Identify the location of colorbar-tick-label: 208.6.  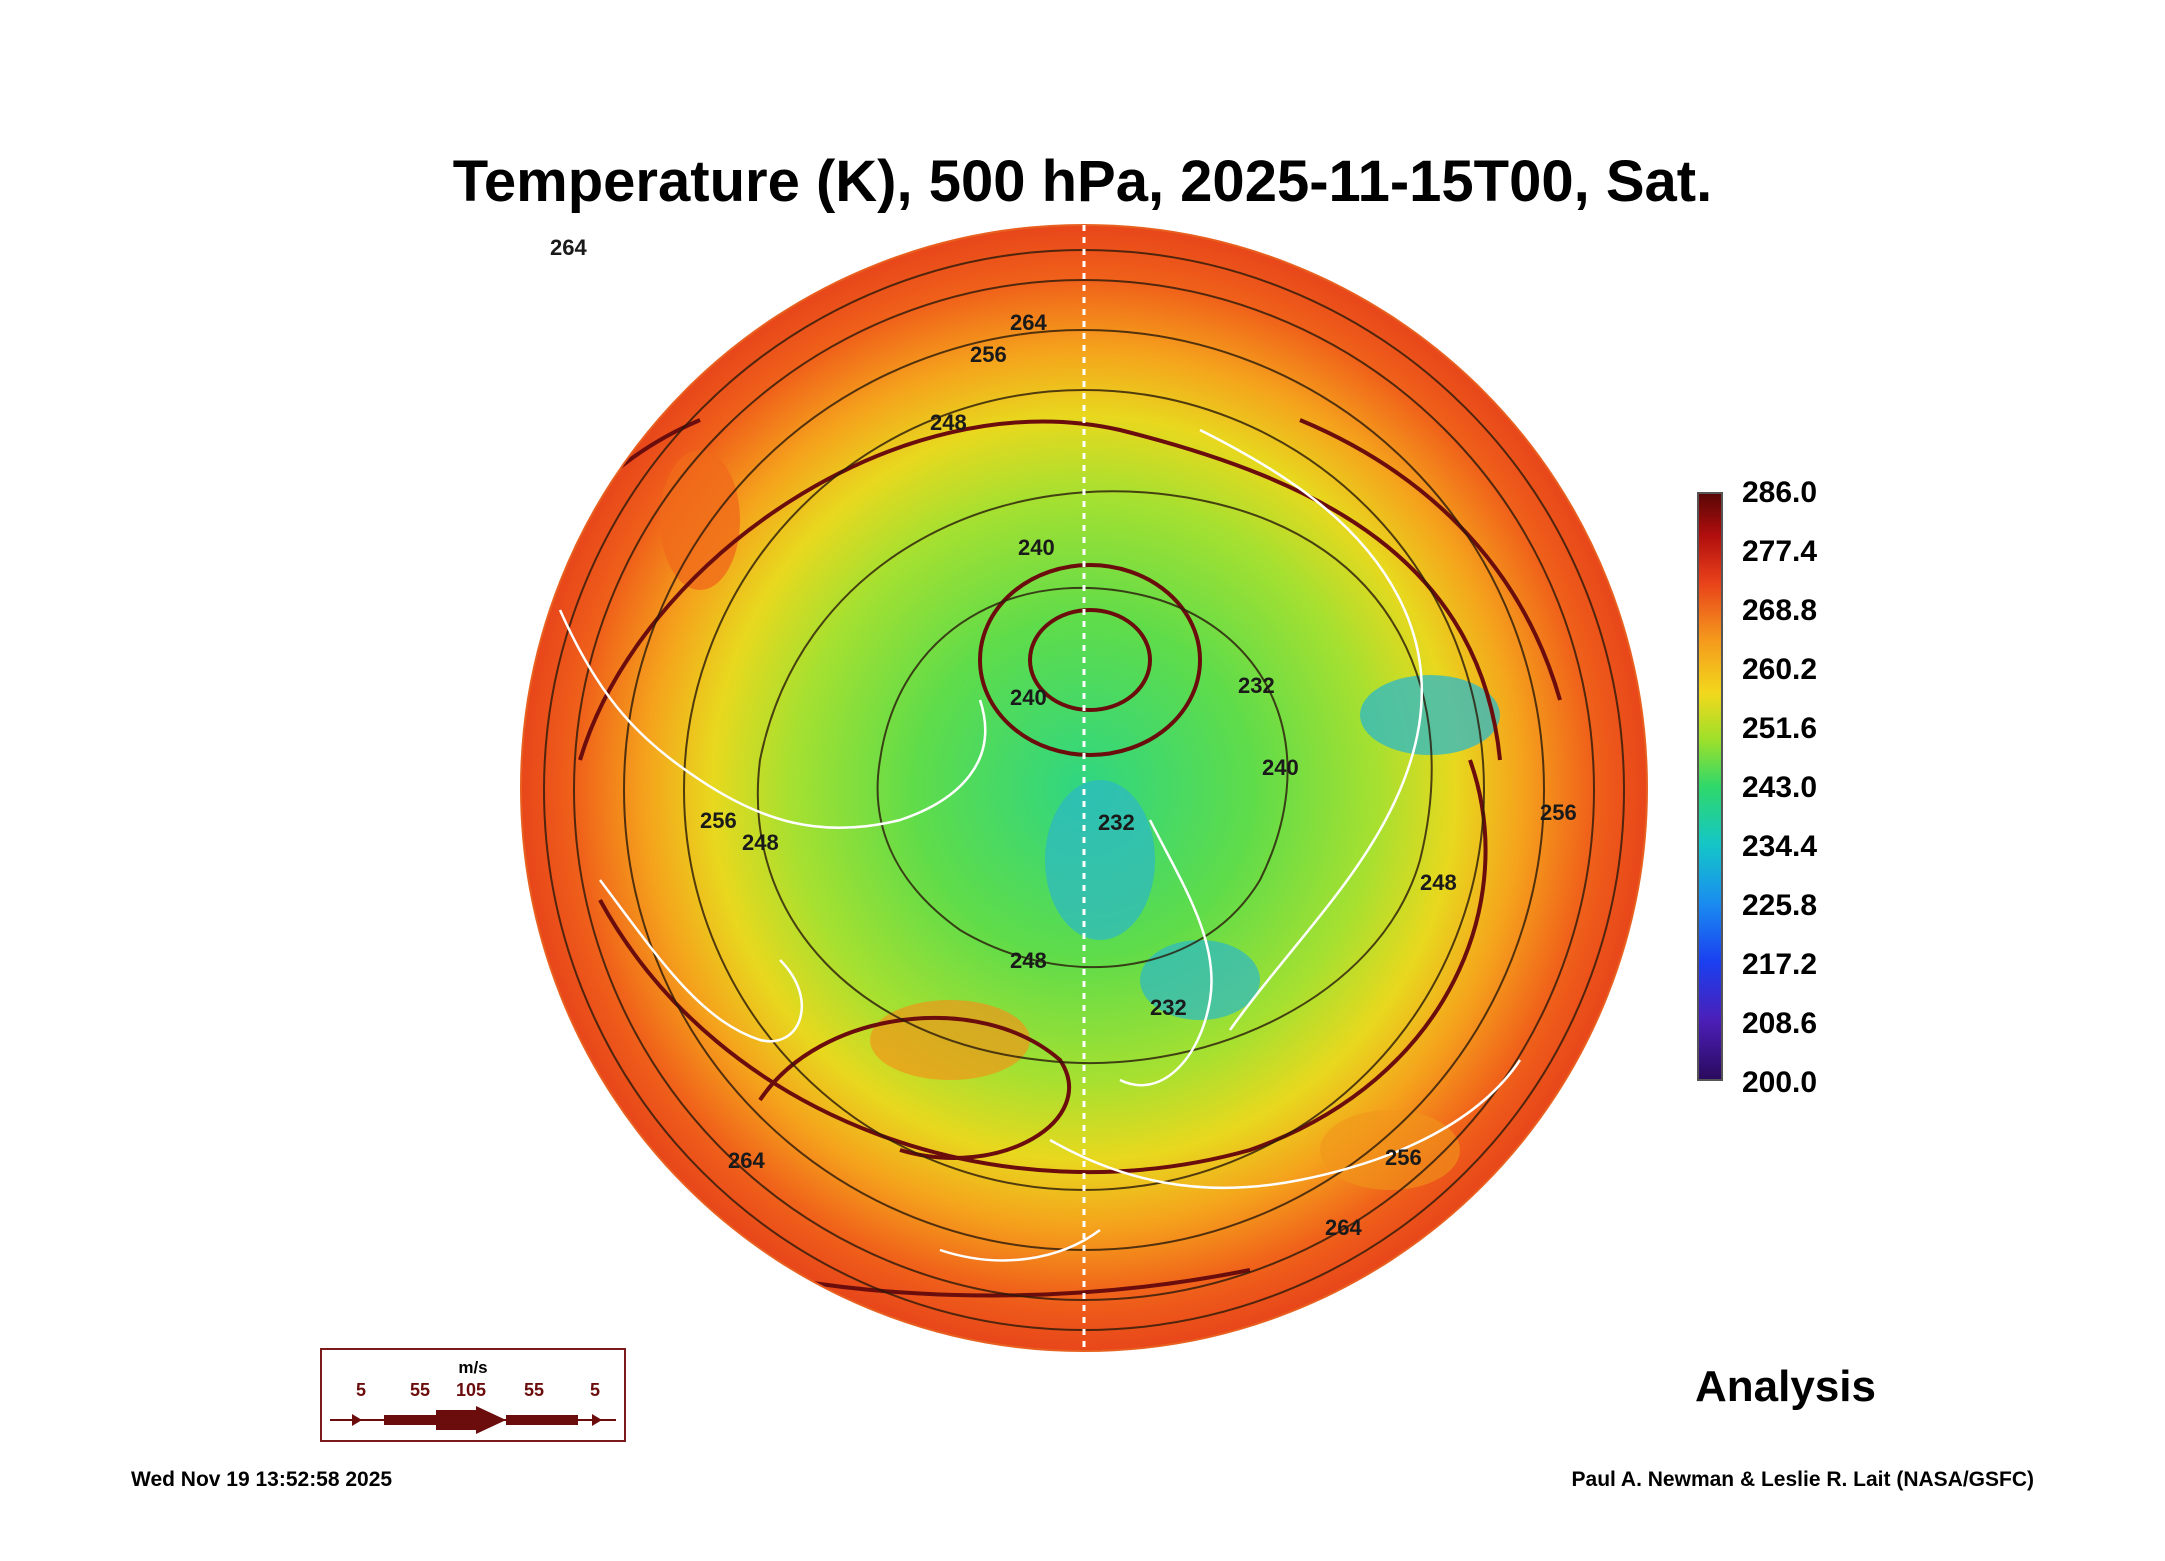
(1780, 1023).